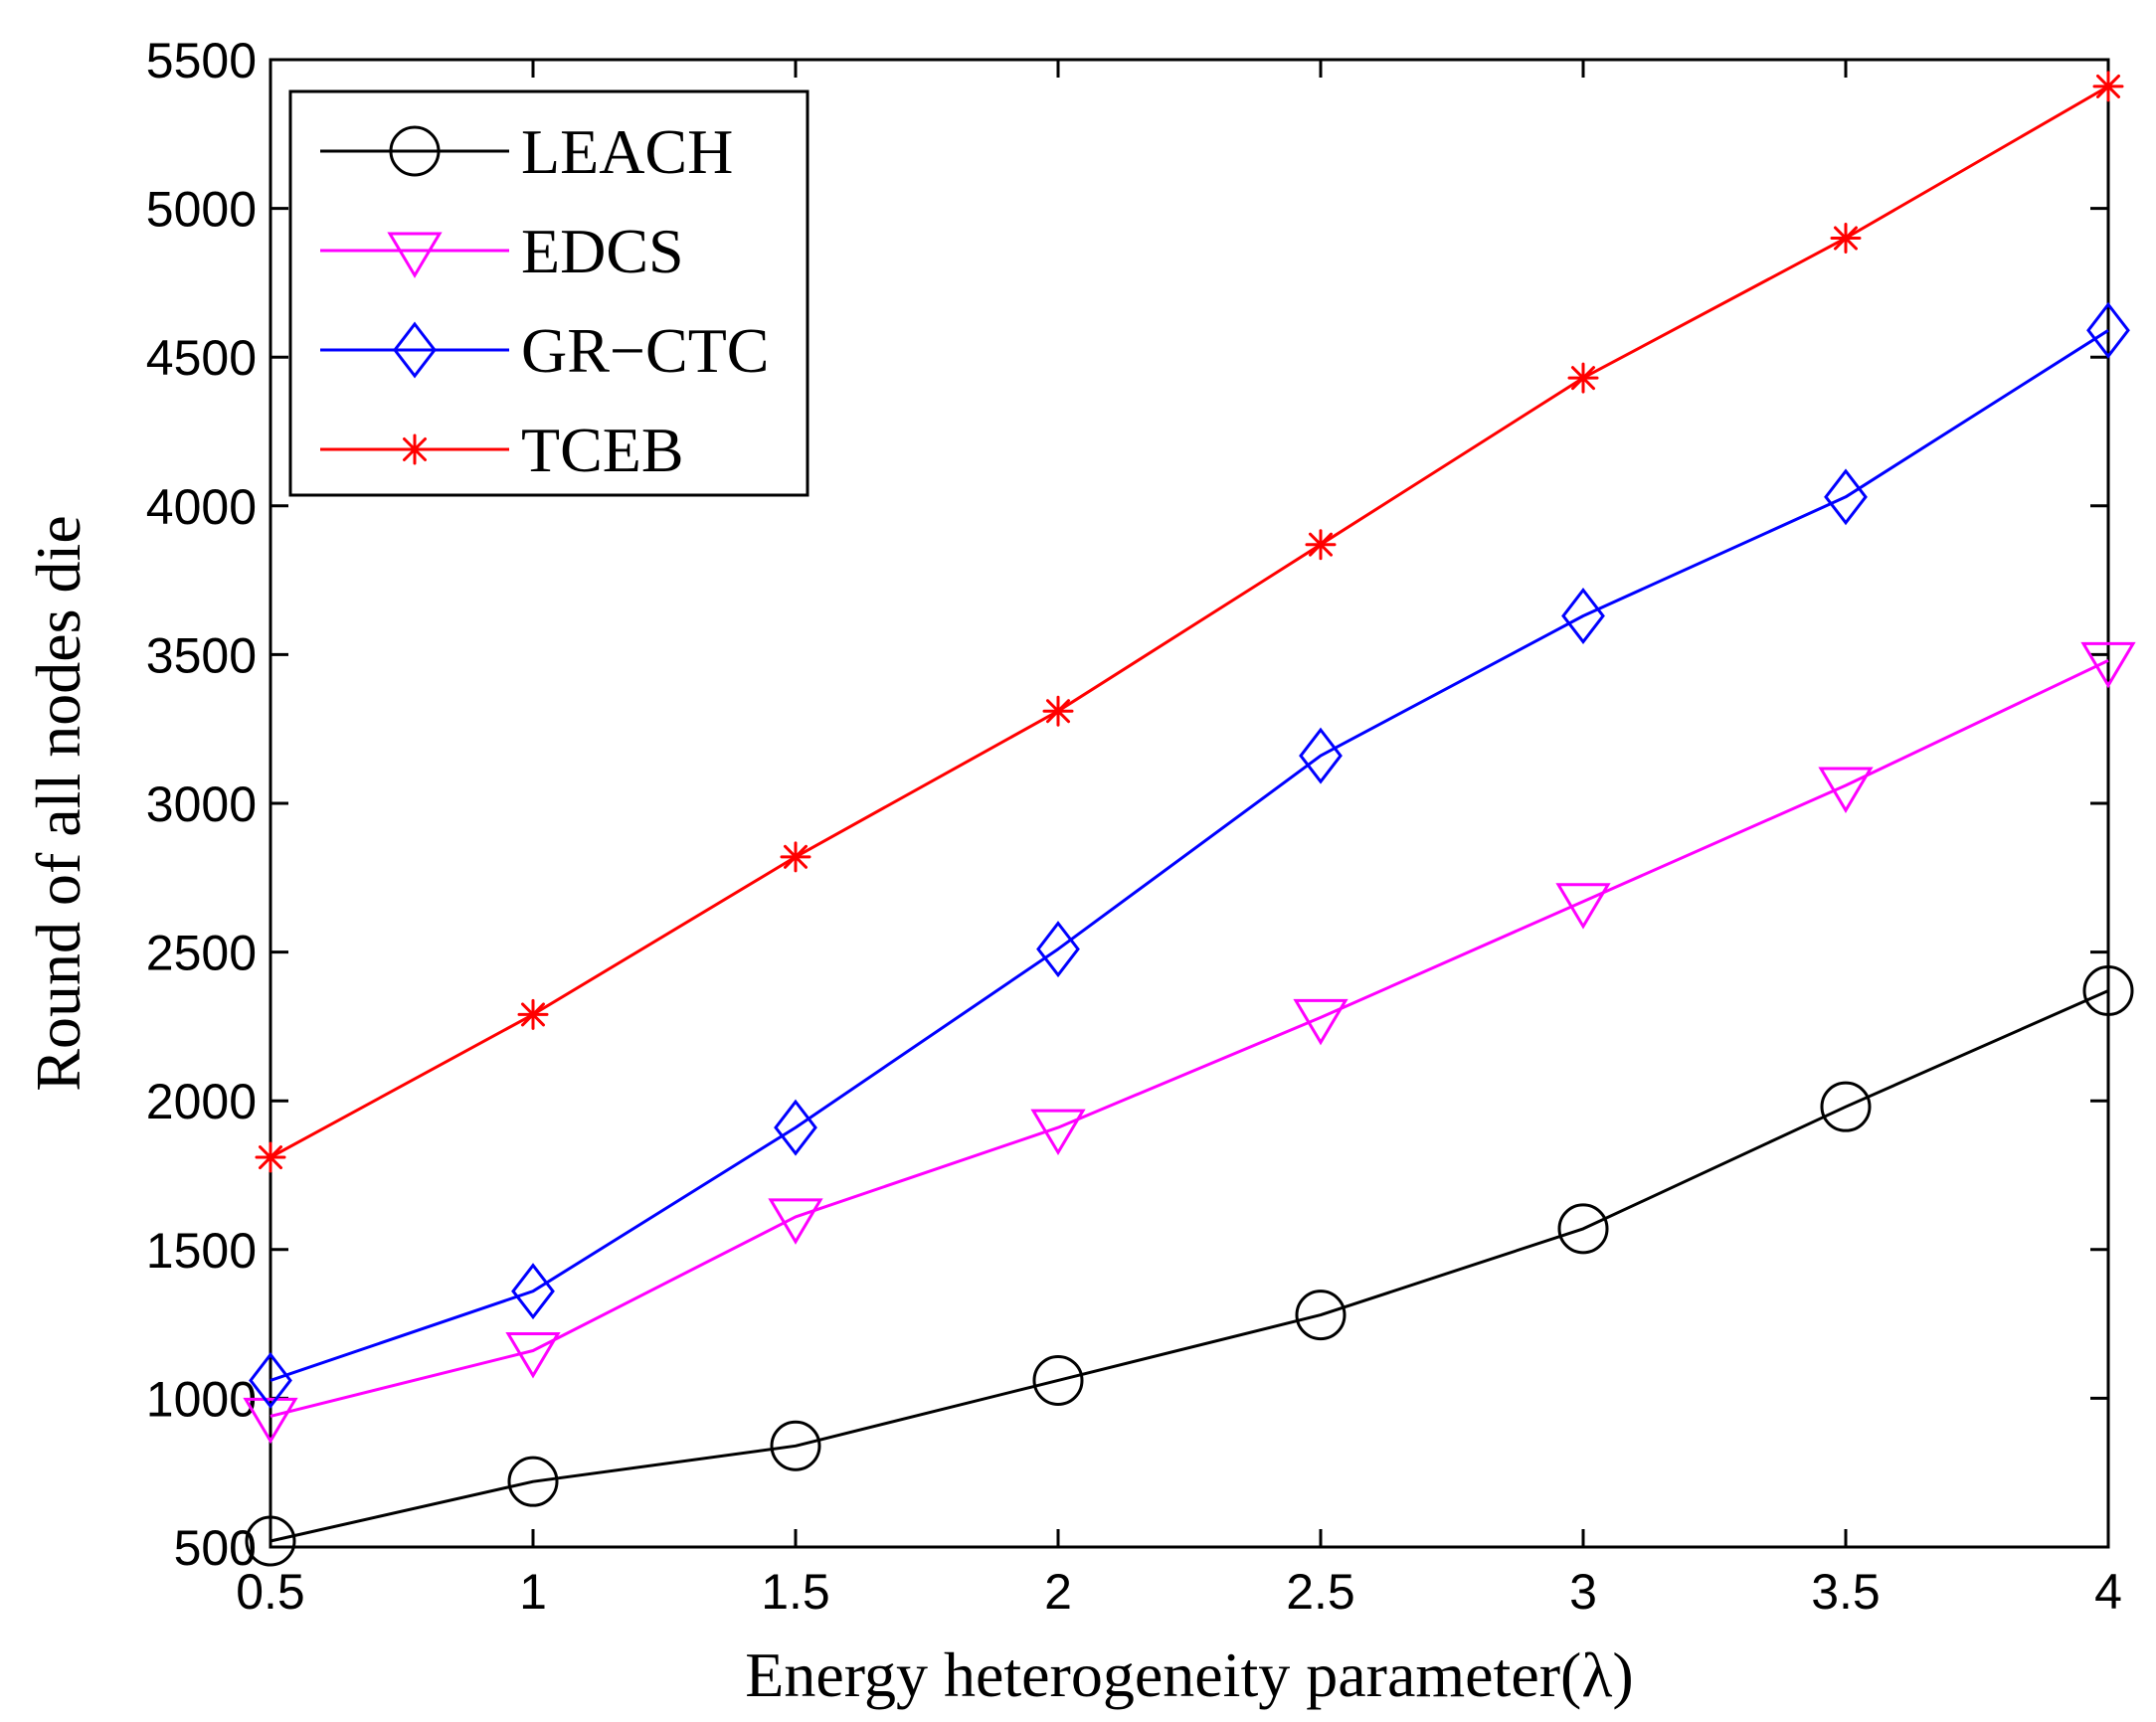 The image size is (2156, 1722). Describe the element at coordinates (627, 151) in the screenshot. I see `legend-label-leach: LEACH` at that location.